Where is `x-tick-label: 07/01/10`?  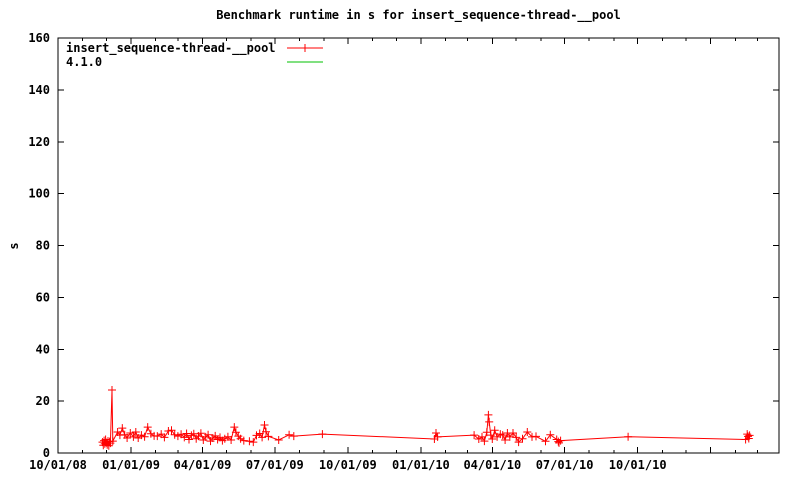 x-tick-label: 07/01/10 is located at coordinates (565, 465).